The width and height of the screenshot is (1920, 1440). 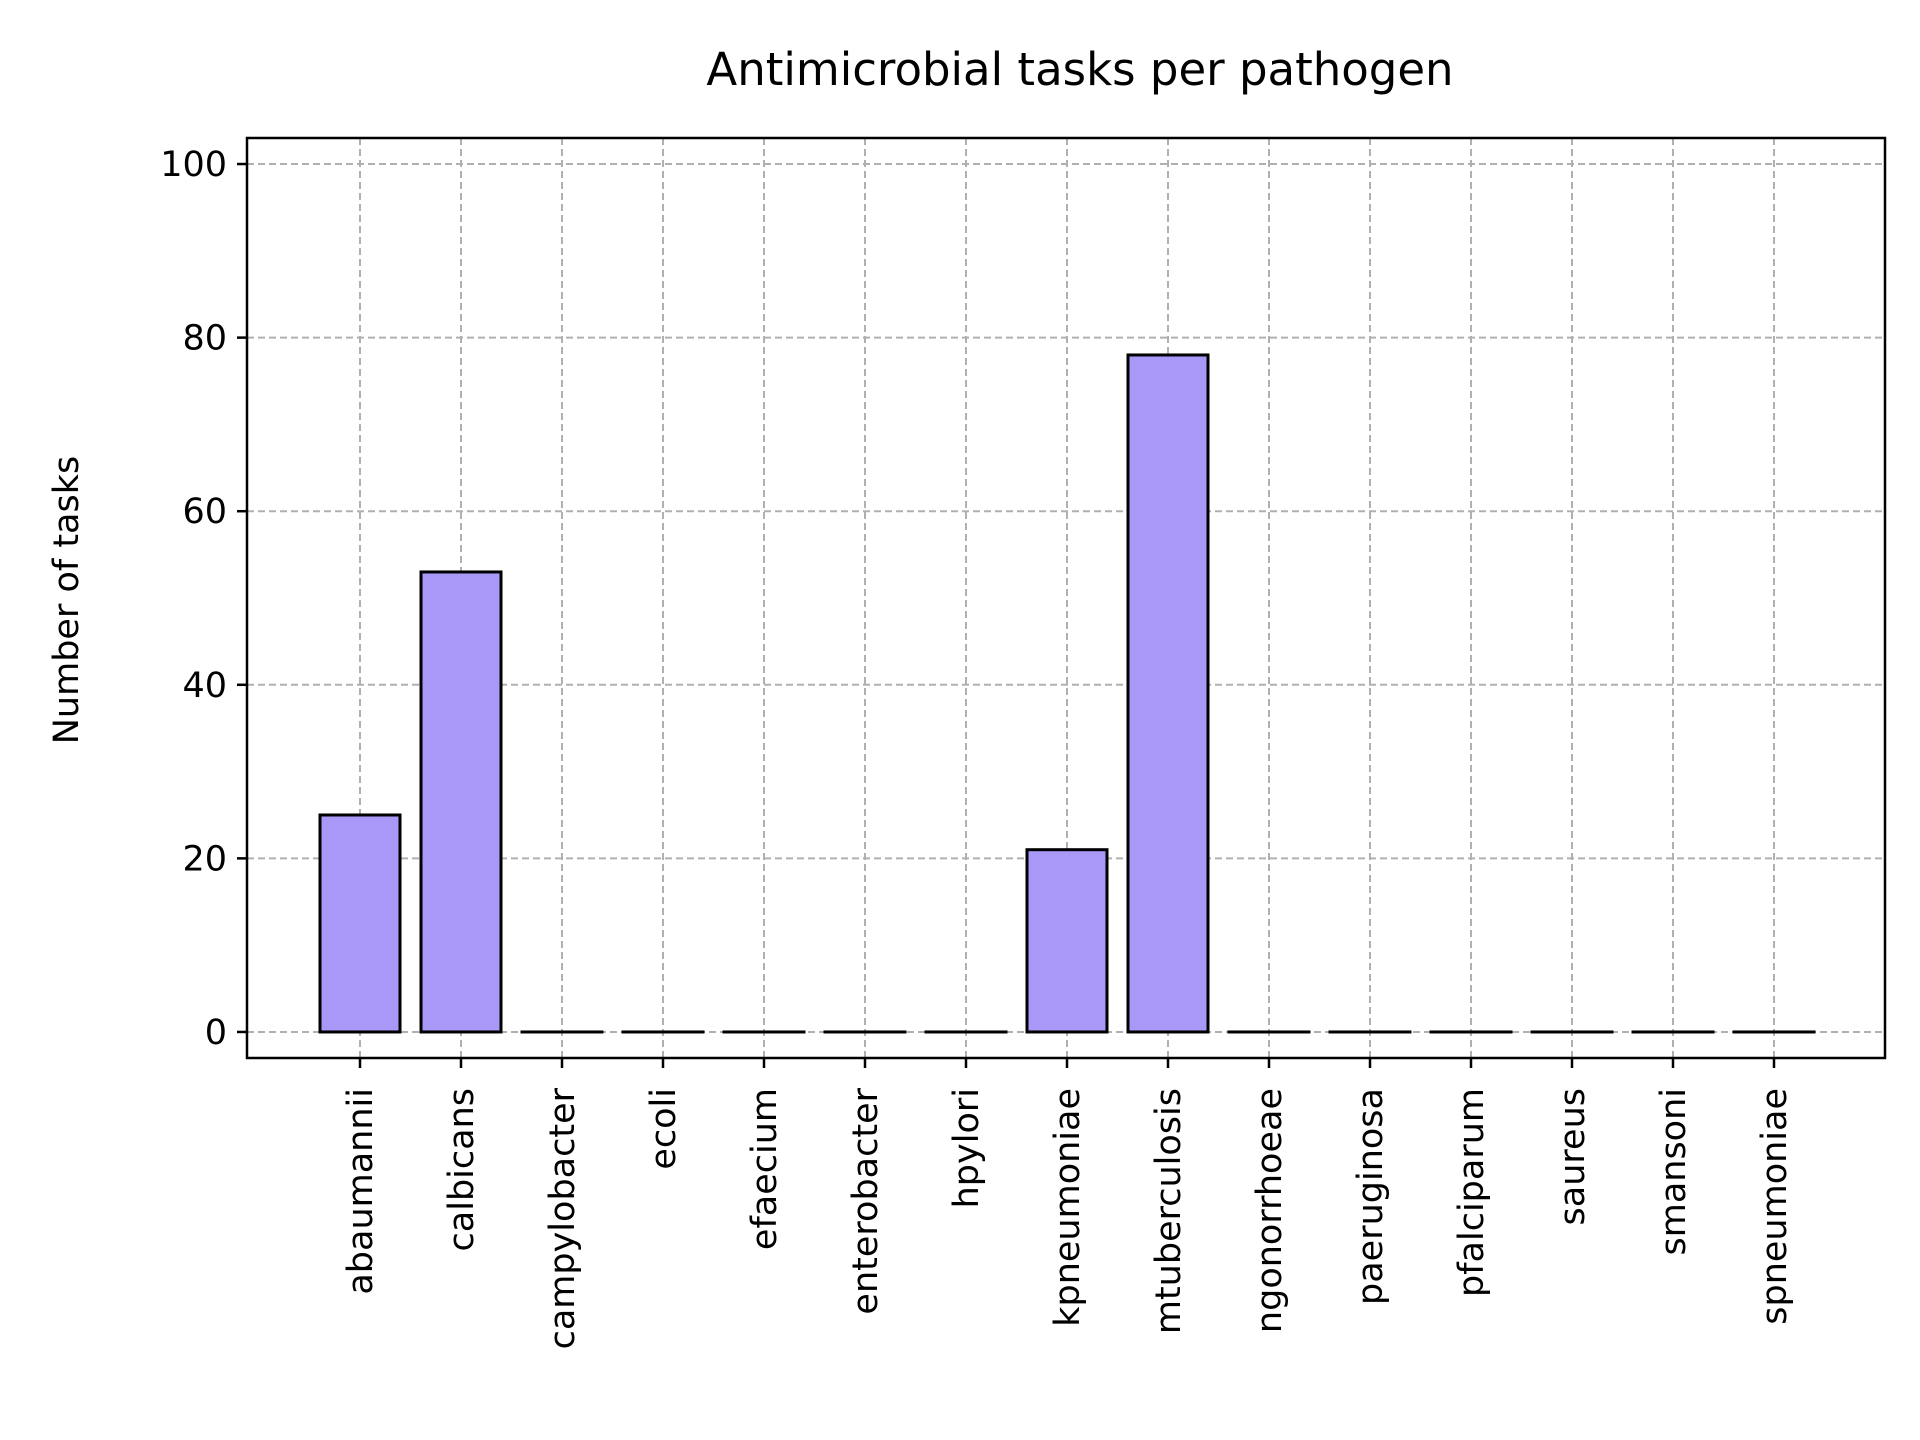 What do you see at coordinates (204, 339) in the screenshot?
I see `y-tick-label: 80` at bounding box center [204, 339].